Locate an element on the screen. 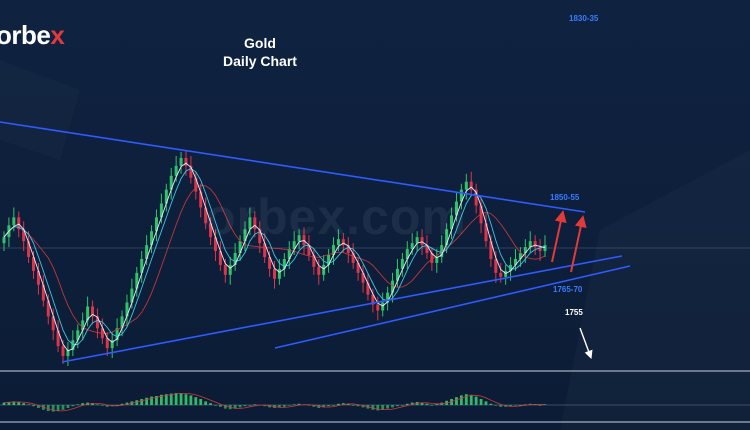 The image size is (750, 430). brand-logo-text: orbe is located at coordinates (25, 35).